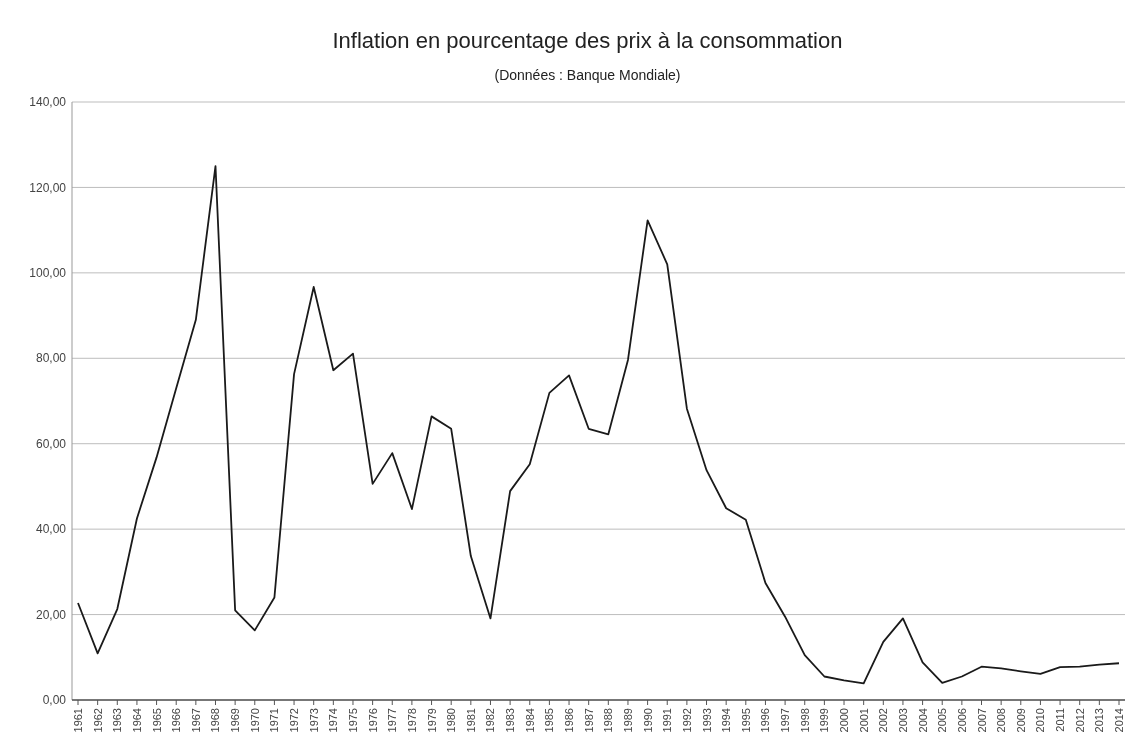 The image size is (1135, 750). Describe the element at coordinates (785, 720) in the screenshot. I see `x-tick-label: 1997` at that location.